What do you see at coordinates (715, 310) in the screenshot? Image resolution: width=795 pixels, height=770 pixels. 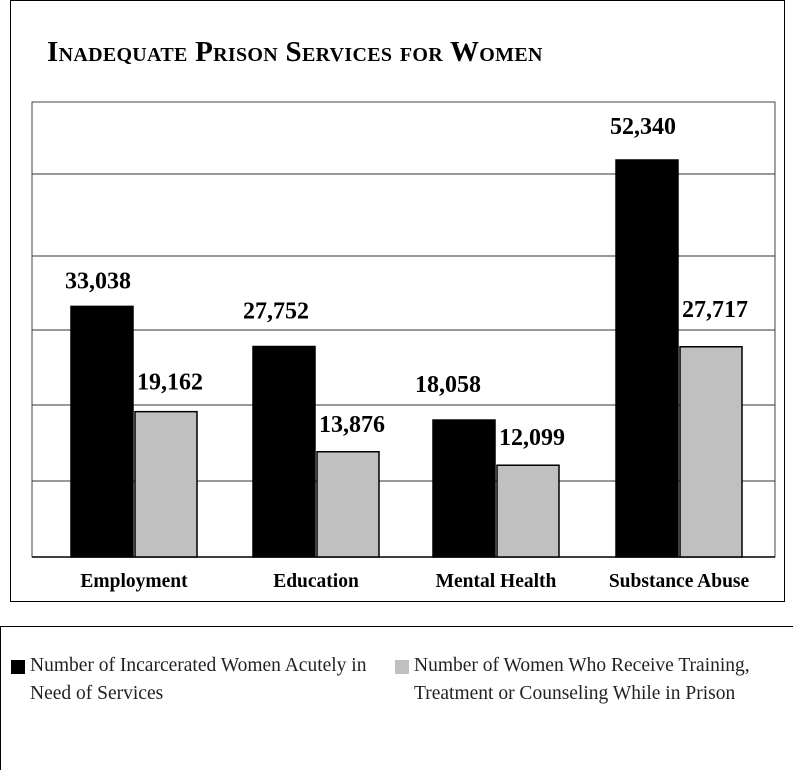 I see `data-label: 27,717` at bounding box center [715, 310].